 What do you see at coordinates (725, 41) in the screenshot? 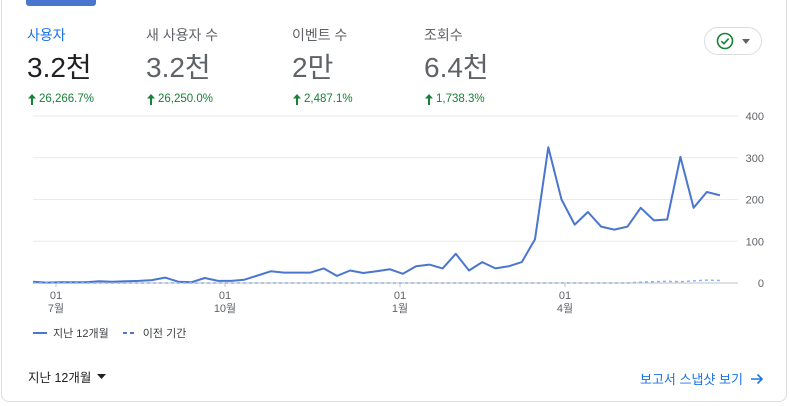
I see `check-circle-icon` at bounding box center [725, 41].